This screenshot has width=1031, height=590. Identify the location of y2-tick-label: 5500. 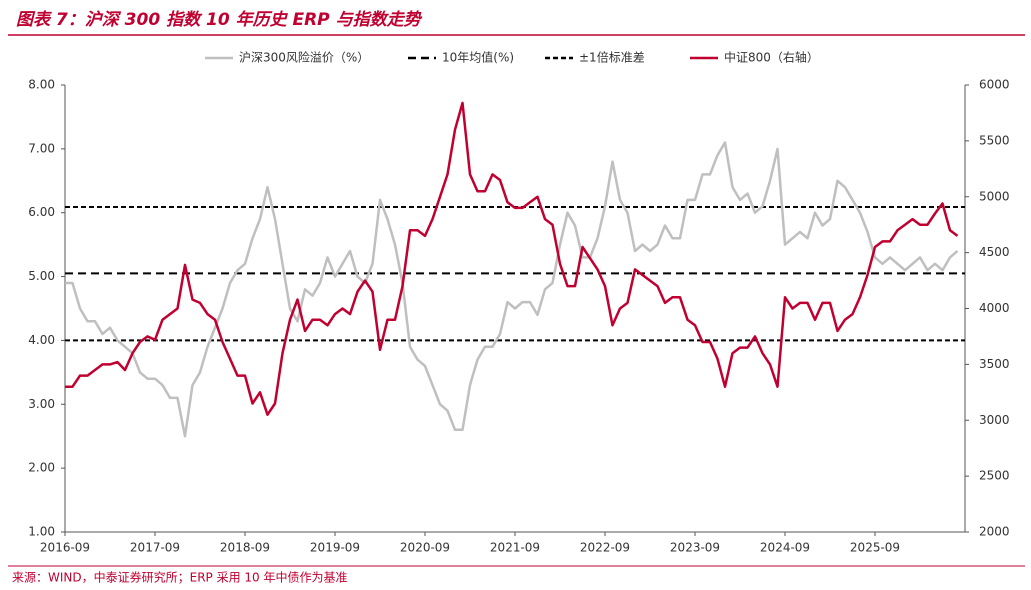
(994, 140).